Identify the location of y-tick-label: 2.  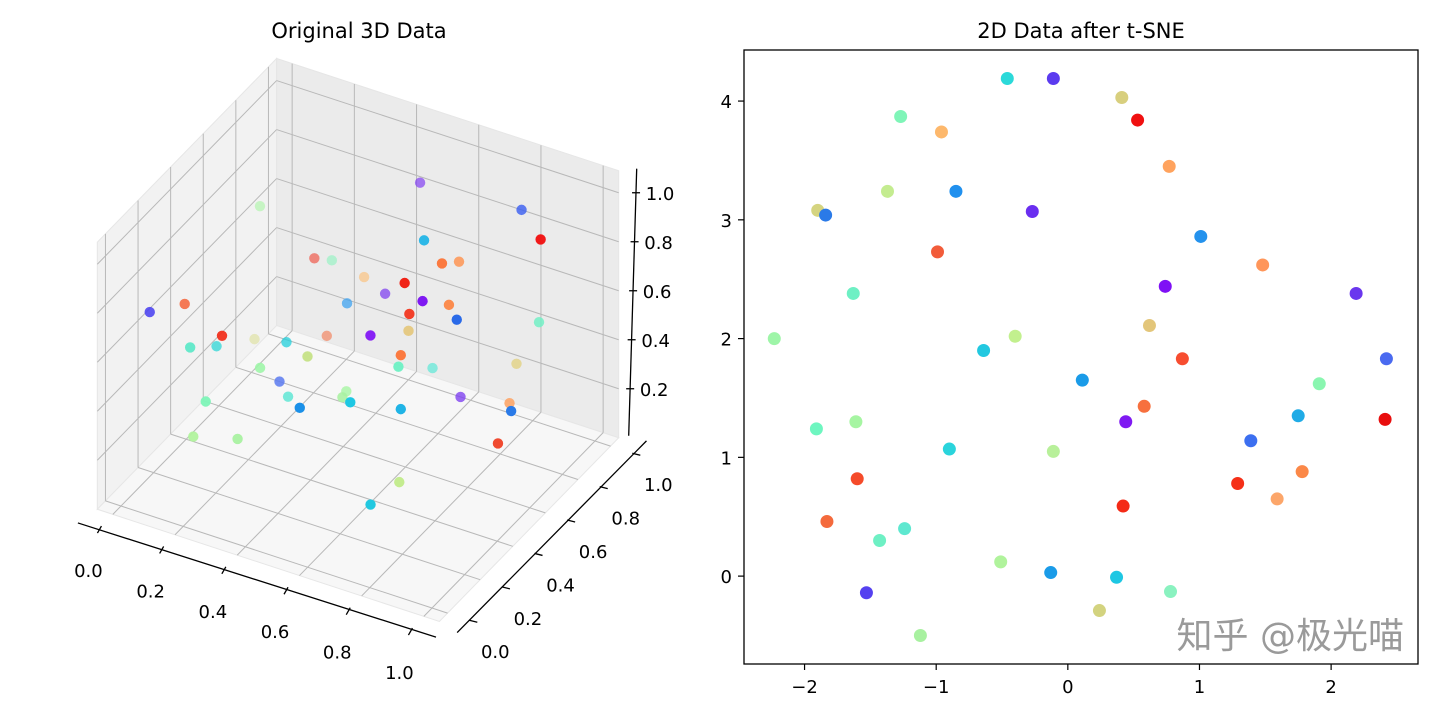
(726, 340).